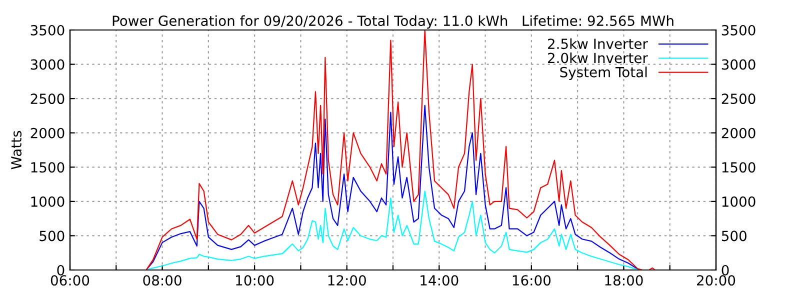 The image size is (800, 300). Describe the element at coordinates (47, 167) in the screenshot. I see `y-tick-label: 1500` at that location.